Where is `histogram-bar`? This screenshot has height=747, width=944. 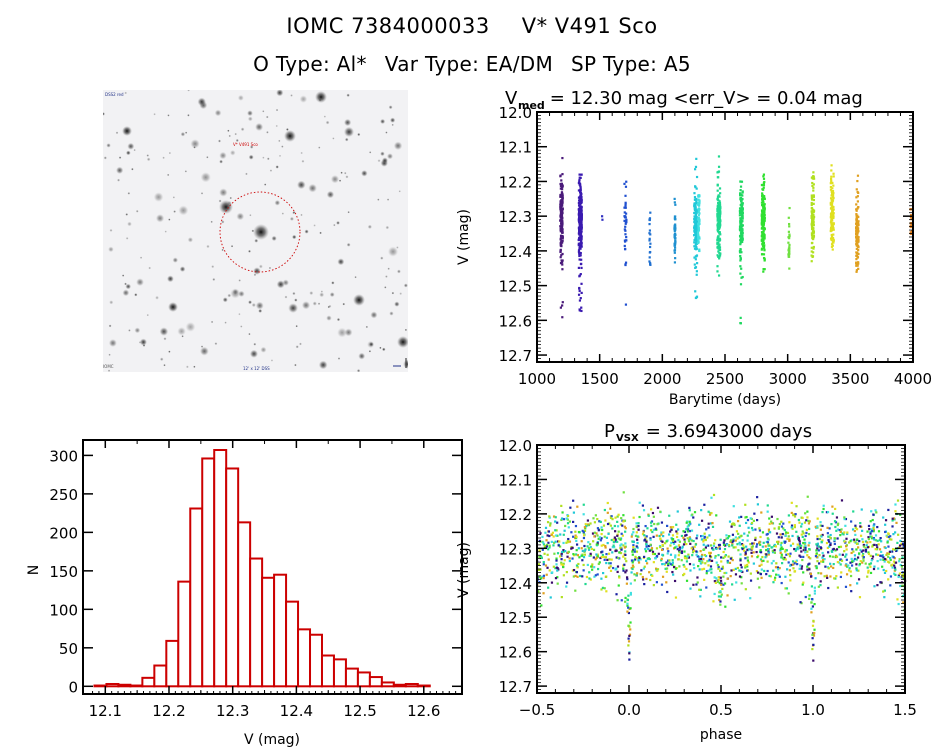
histogram-bar is located at coordinates (387, 684).